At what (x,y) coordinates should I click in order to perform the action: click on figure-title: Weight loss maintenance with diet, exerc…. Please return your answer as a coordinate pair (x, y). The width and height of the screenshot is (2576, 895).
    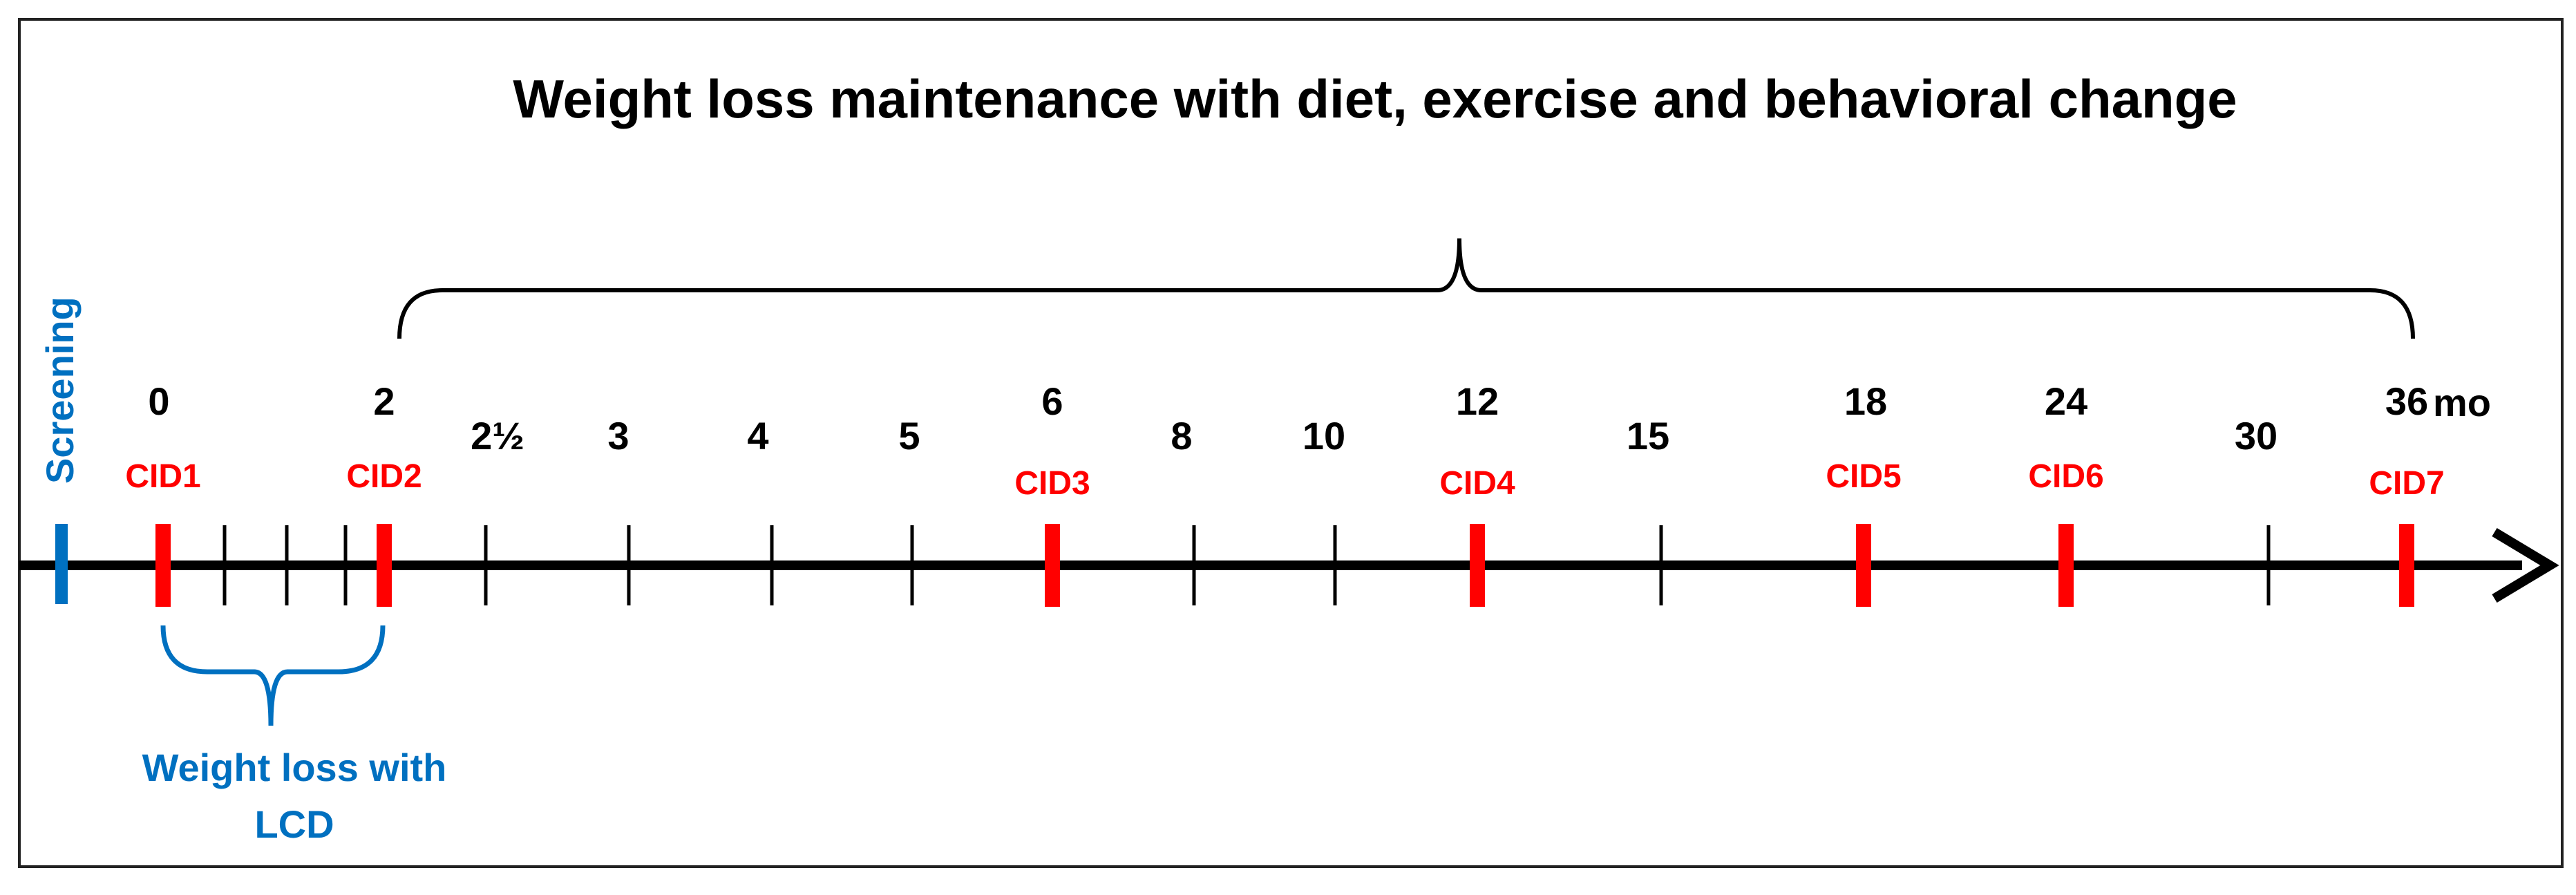
    Looking at the image, I should click on (1375, 98).